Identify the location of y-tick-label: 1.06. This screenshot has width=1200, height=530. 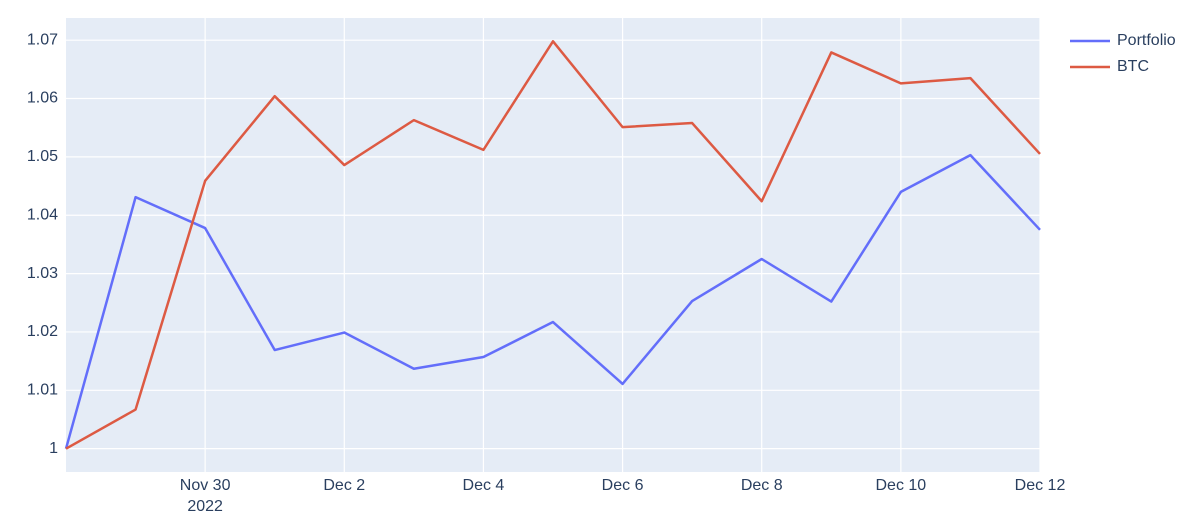
(42, 98).